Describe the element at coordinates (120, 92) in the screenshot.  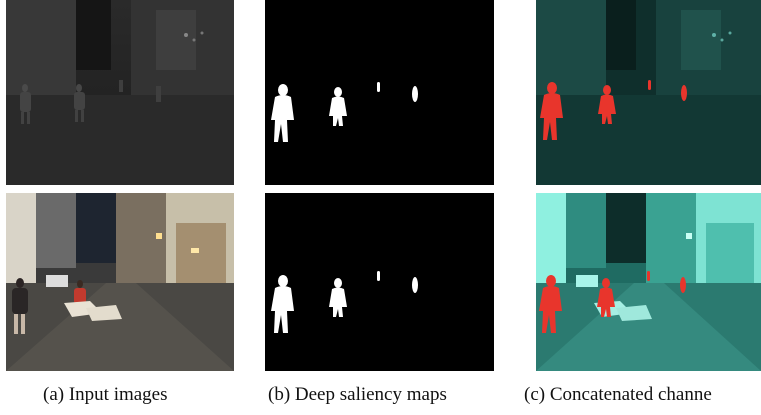
I see `input-image-thermal` at that location.